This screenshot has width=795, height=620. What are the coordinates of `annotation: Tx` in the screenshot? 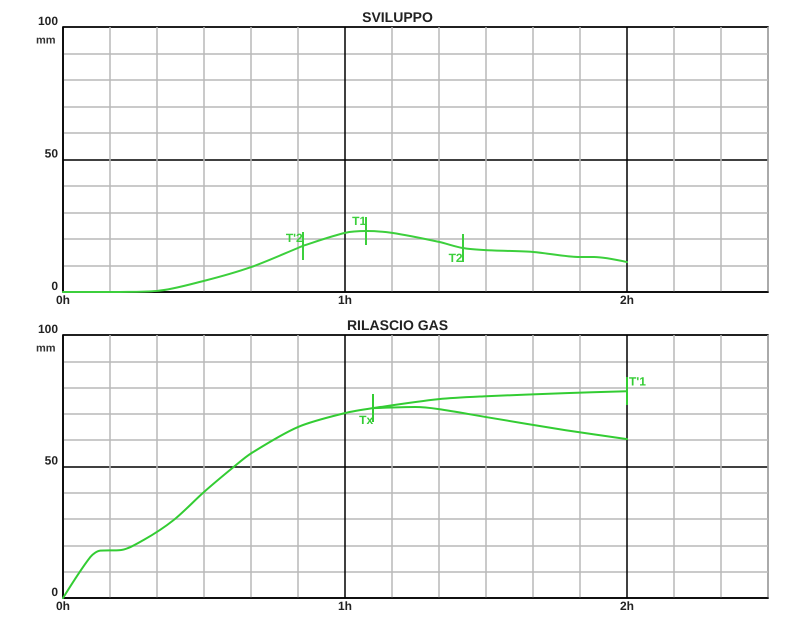 It's located at (366, 420).